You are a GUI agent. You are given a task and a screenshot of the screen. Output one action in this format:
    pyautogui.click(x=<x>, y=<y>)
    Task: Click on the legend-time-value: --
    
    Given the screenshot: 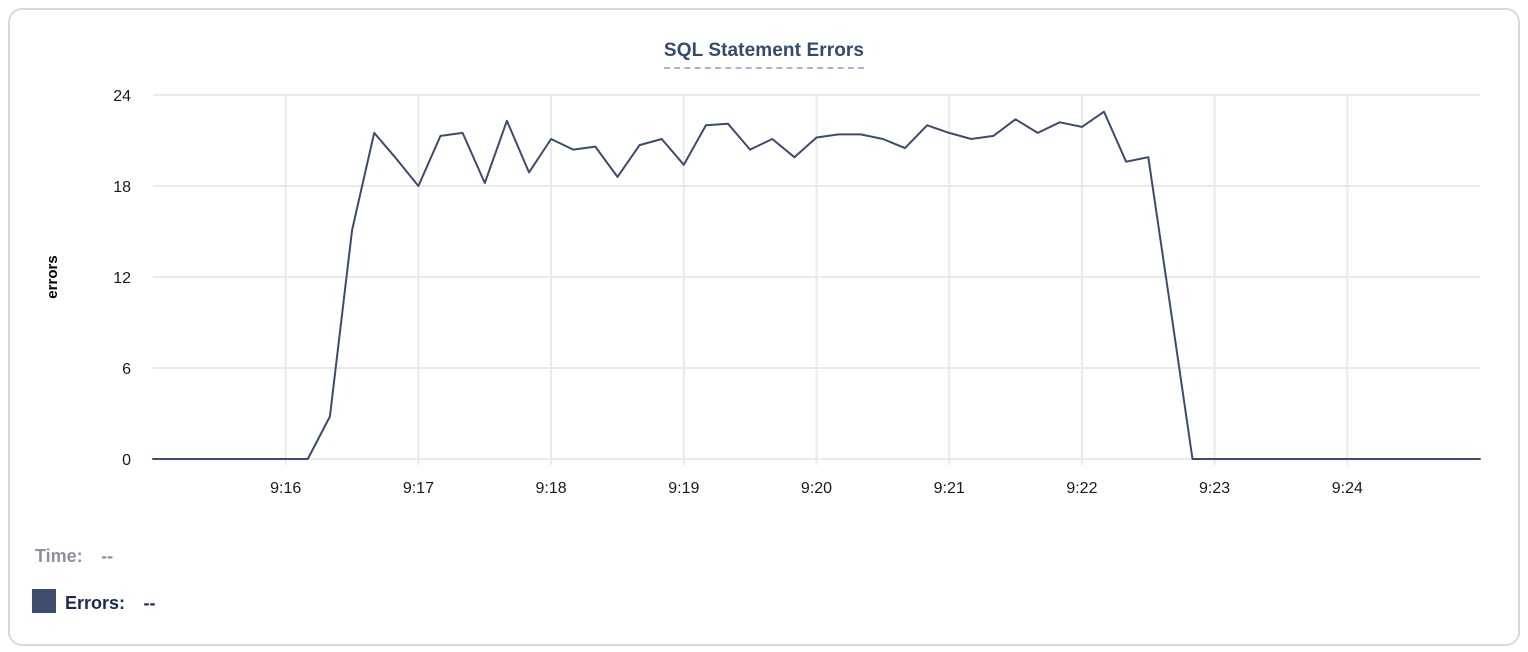 What is the action you would take?
    pyautogui.click(x=107, y=556)
    